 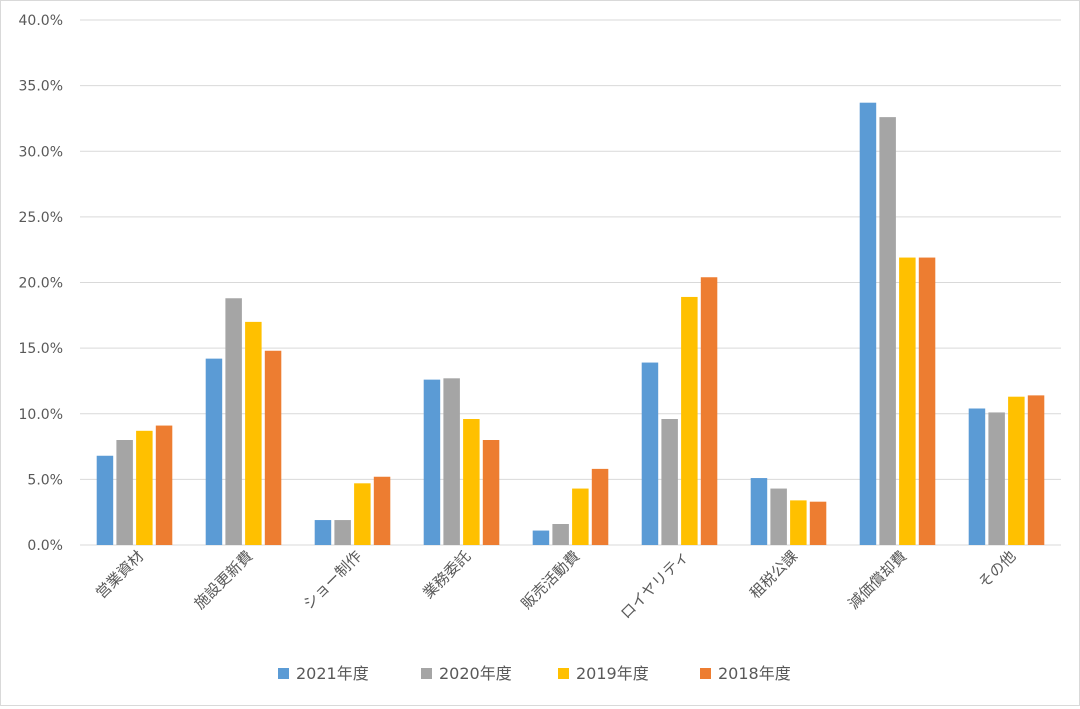 What do you see at coordinates (41, 415) in the screenshot?
I see `y-tick-label: 10.0%` at bounding box center [41, 415].